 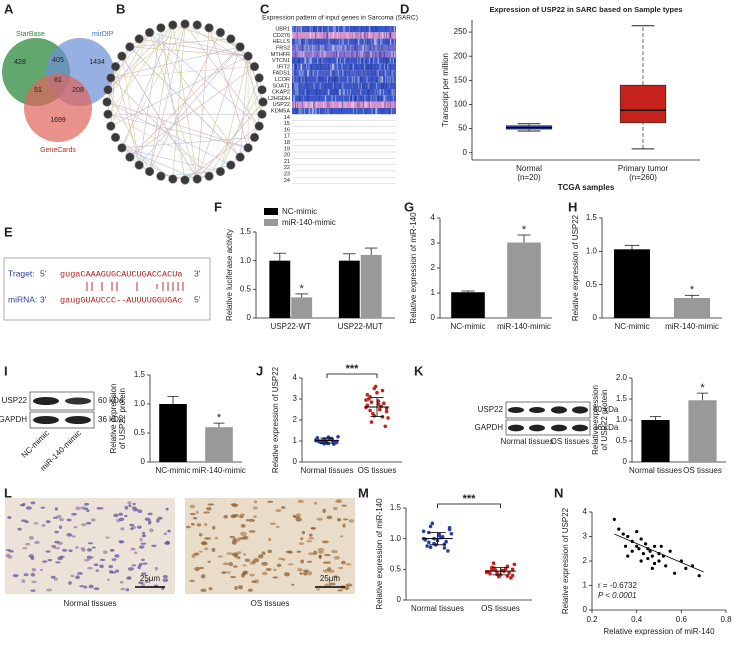 I want to click on x-tick-label: OS tissues, so click(x=500, y=608).